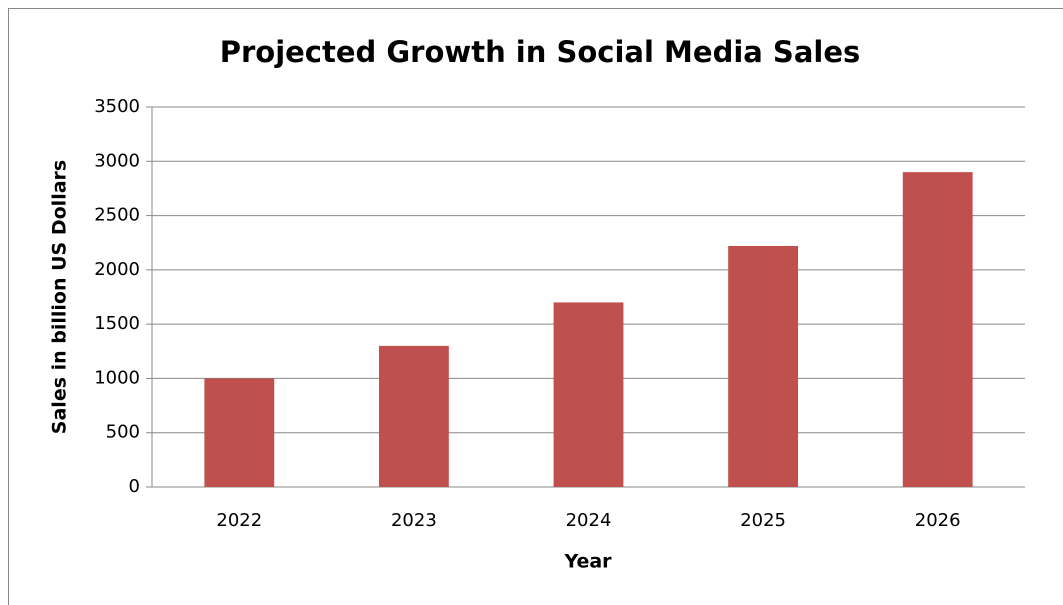 This screenshot has width=1063, height=605. Describe the element at coordinates (587, 562) in the screenshot. I see `x-axis-label: Year` at that location.